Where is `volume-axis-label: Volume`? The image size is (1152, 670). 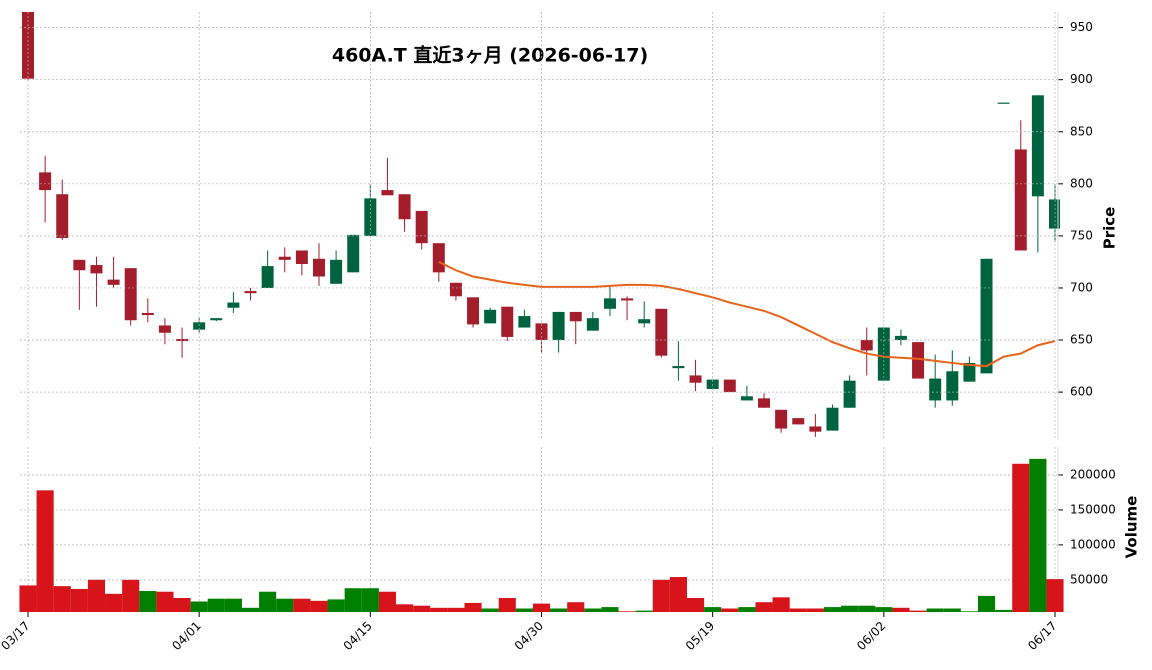 volume-axis-label: Volume is located at coordinates (1132, 527).